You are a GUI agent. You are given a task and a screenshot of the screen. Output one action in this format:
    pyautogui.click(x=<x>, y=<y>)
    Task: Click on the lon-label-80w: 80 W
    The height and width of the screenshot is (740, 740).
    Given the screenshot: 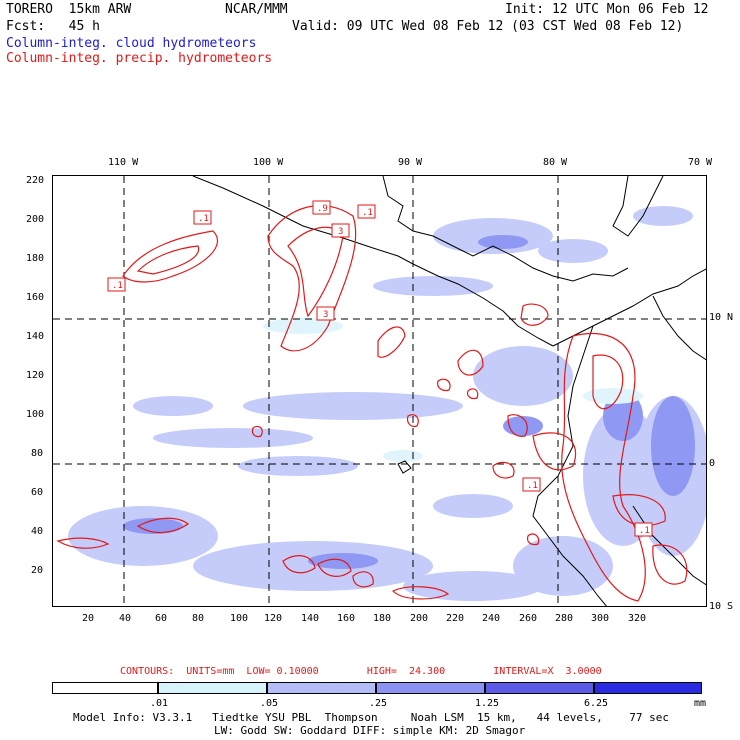 What is the action you would take?
    pyautogui.click(x=555, y=162)
    